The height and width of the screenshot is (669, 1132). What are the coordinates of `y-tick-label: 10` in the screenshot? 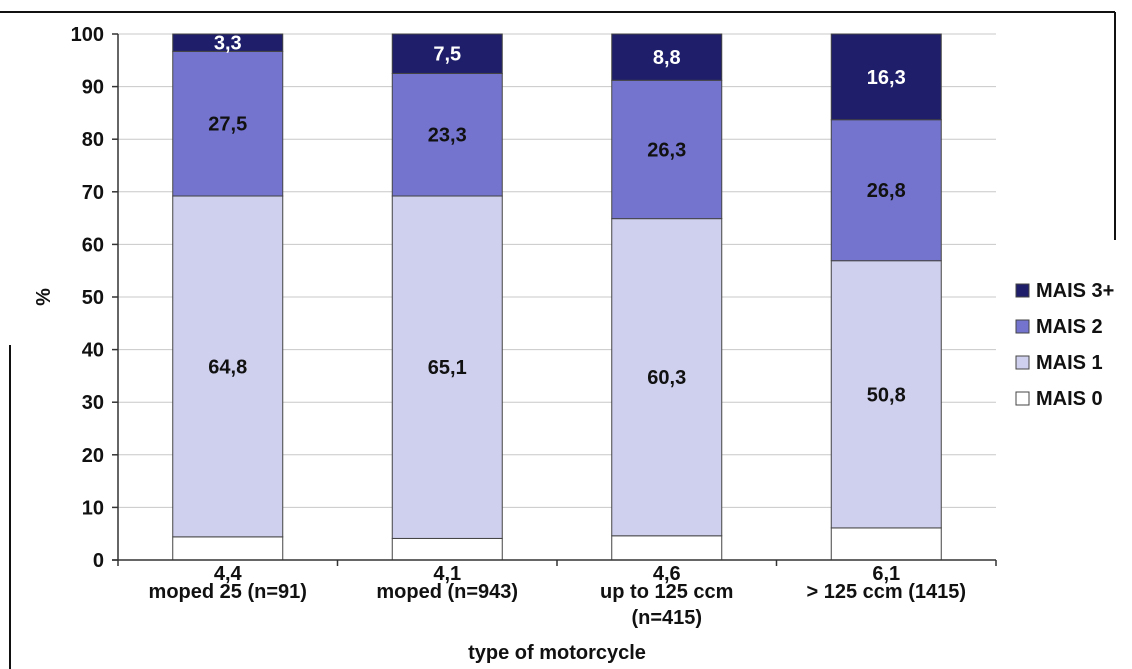 It's located at (93, 508).